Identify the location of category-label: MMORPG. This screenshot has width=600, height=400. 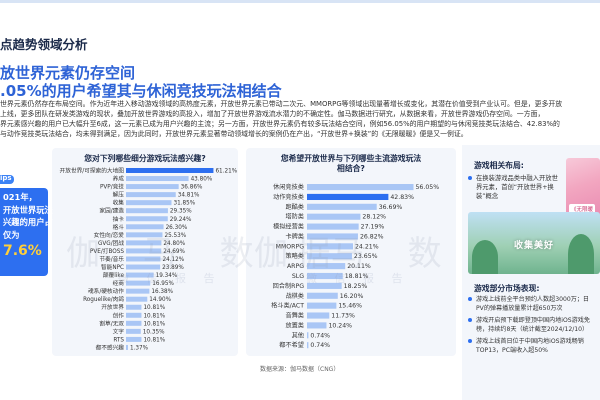
(290, 246).